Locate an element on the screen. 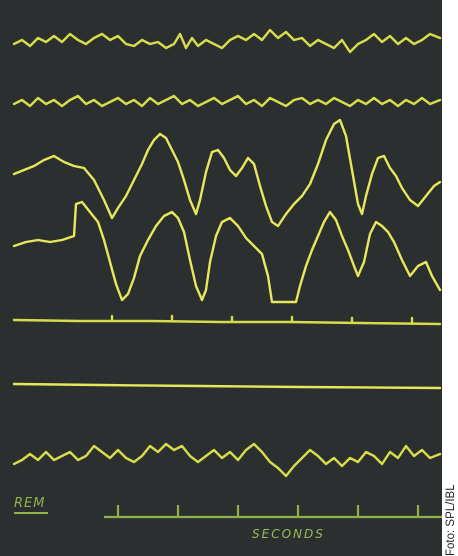  emg-trace is located at coordinates (227, 322).